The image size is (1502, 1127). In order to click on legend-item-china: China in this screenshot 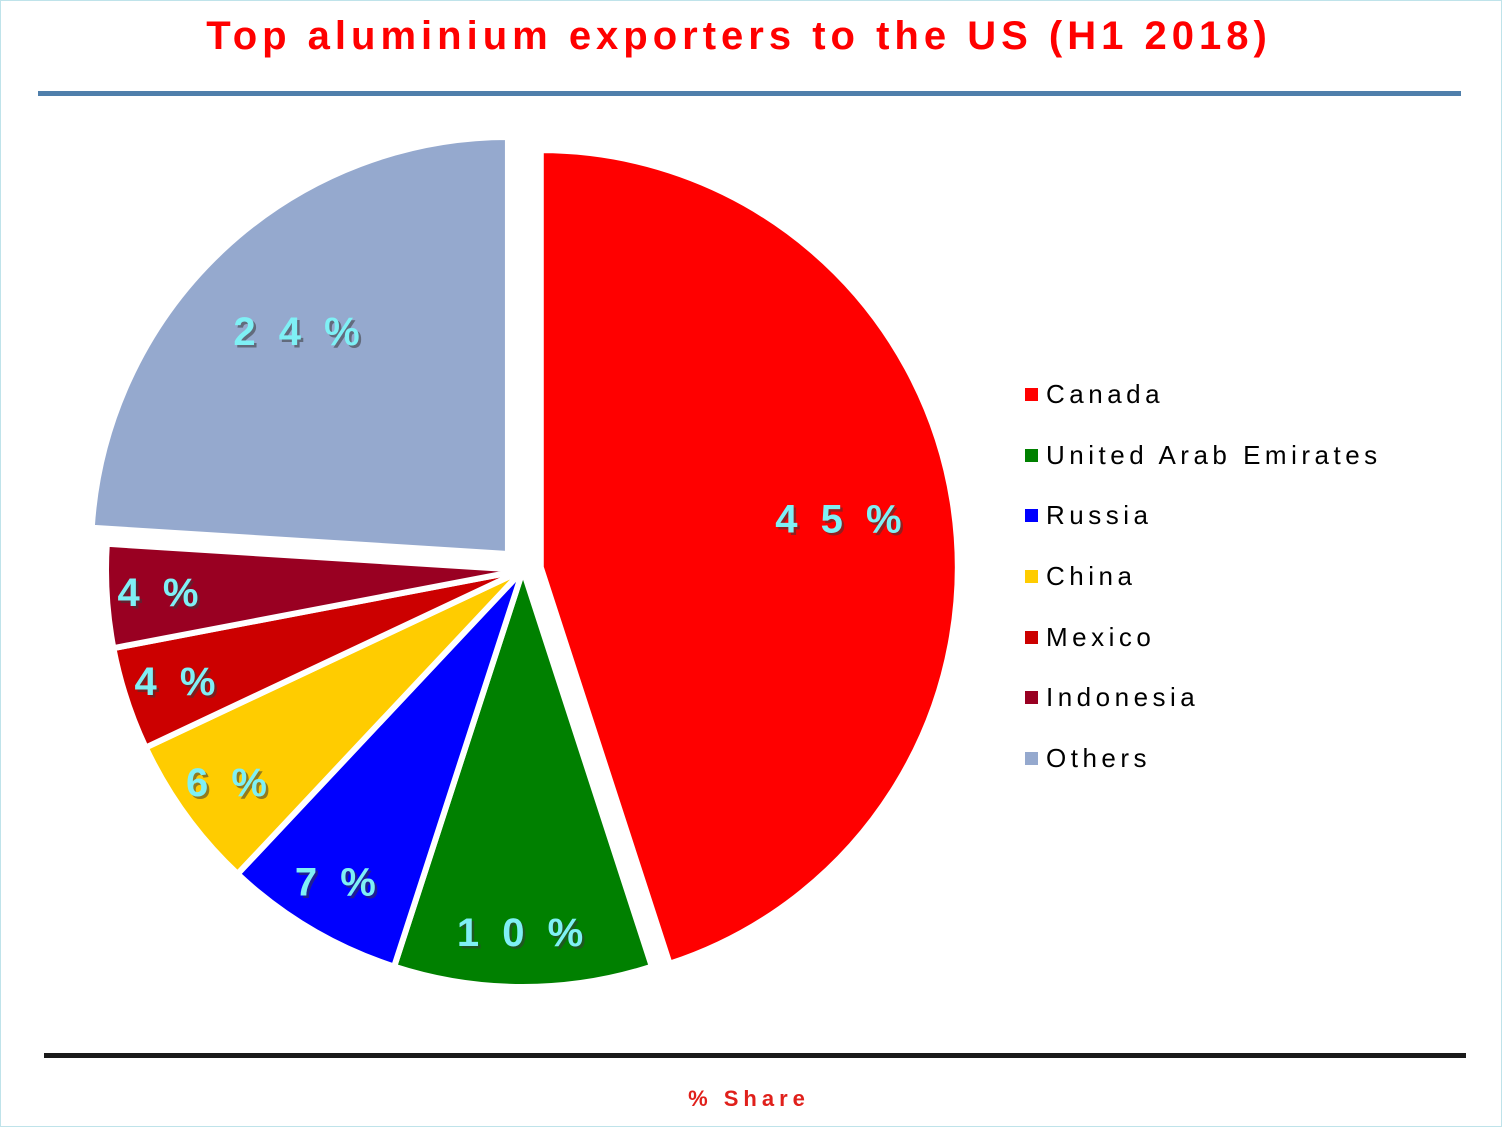, I will do `click(1203, 589)`.